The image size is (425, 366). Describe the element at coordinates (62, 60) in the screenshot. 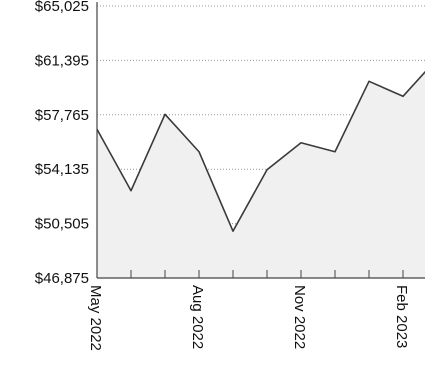

I see `y-tick-label: $61,395` at that location.